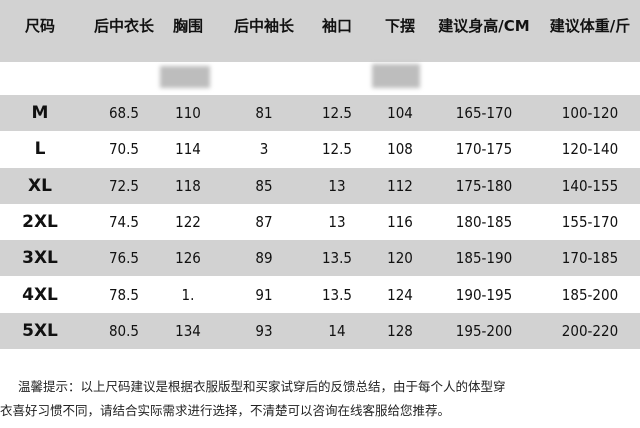  What do you see at coordinates (188, 149) in the screenshot?
I see `value-cell: 114` at bounding box center [188, 149].